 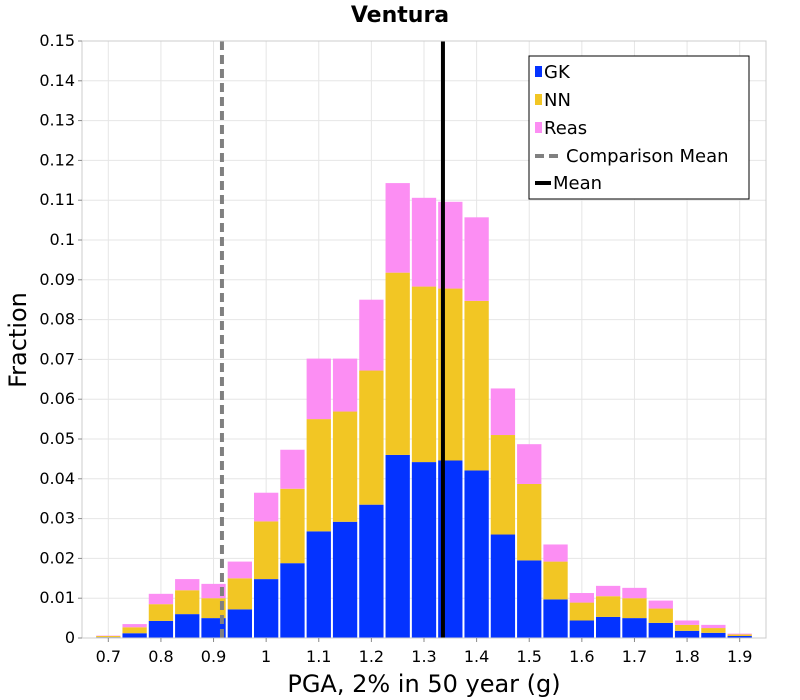 I want to click on x-tick-label-6: 1.3, so click(x=423, y=656).